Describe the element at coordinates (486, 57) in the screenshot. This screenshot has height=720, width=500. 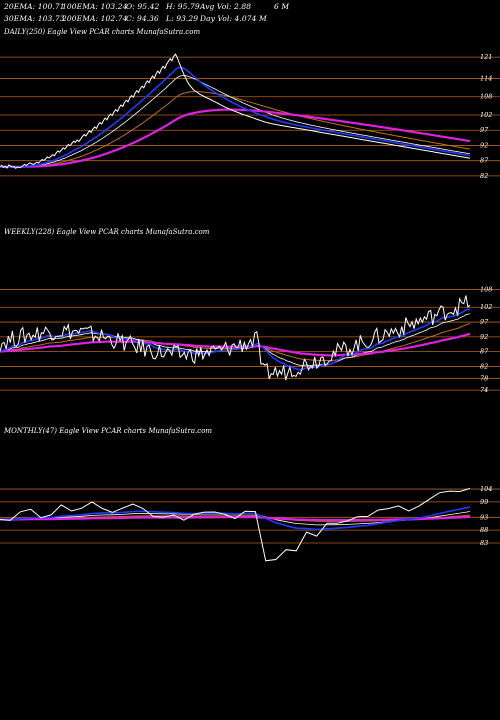
I see `y-tick-label: 121` at that location.